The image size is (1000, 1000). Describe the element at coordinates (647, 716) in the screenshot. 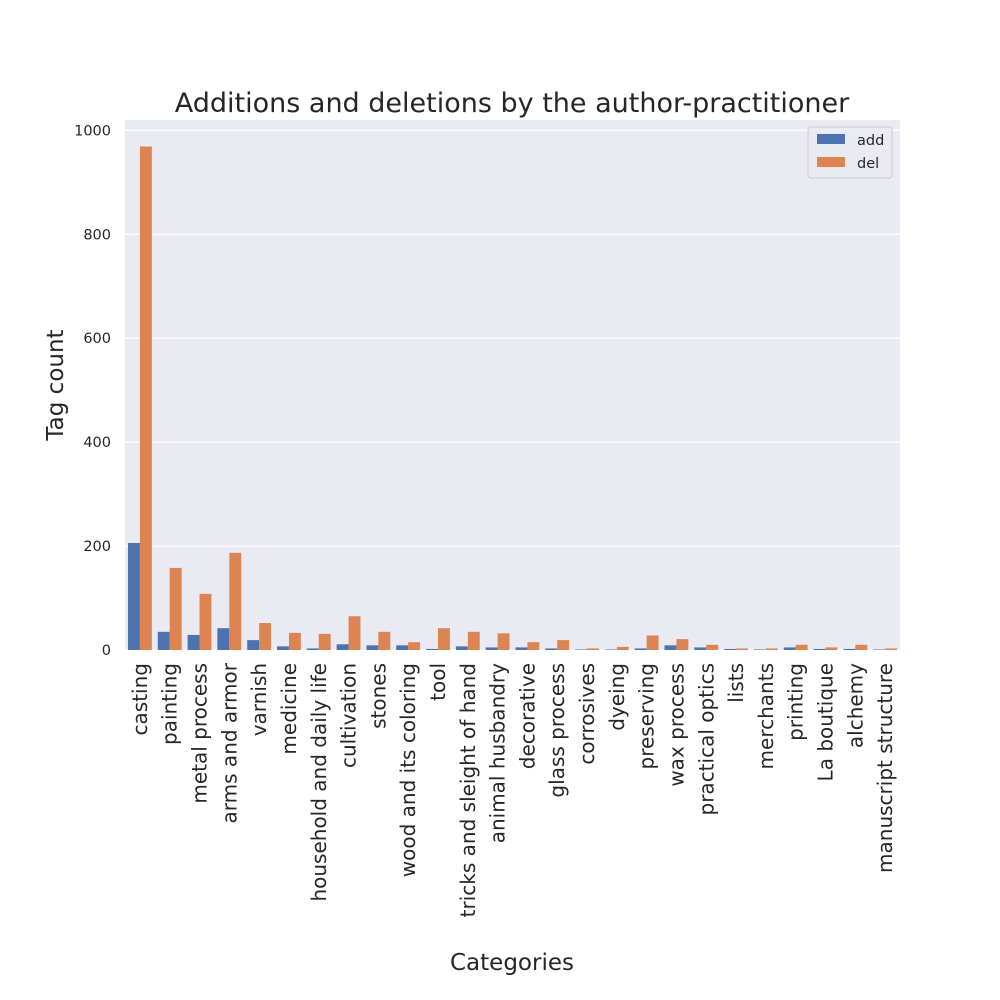

I see `x-tick-label: preserving` at that location.